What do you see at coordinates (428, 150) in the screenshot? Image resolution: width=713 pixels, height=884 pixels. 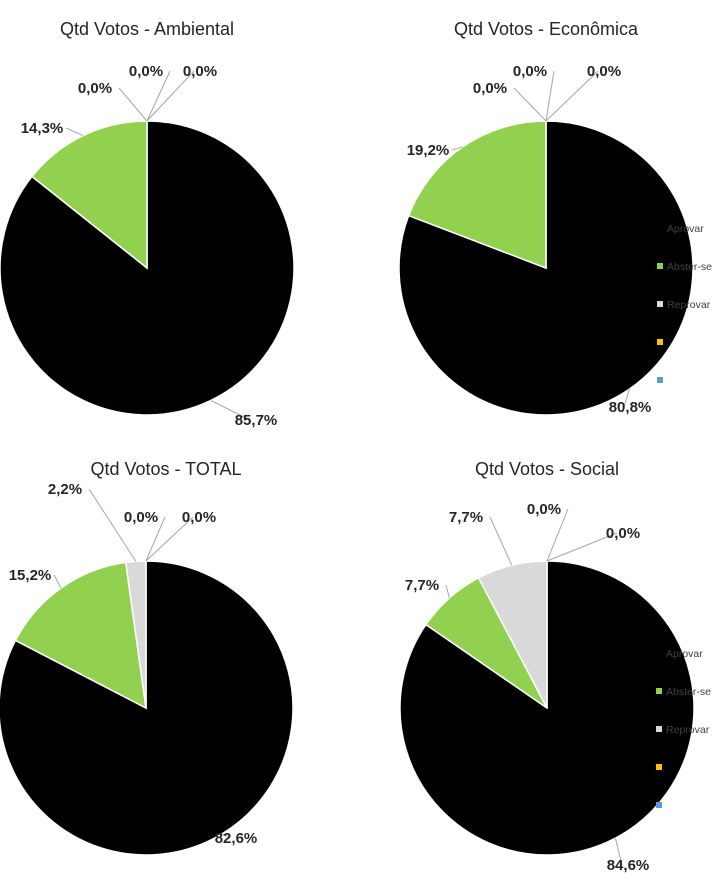 I see `data-label: 19,2%` at bounding box center [428, 150].